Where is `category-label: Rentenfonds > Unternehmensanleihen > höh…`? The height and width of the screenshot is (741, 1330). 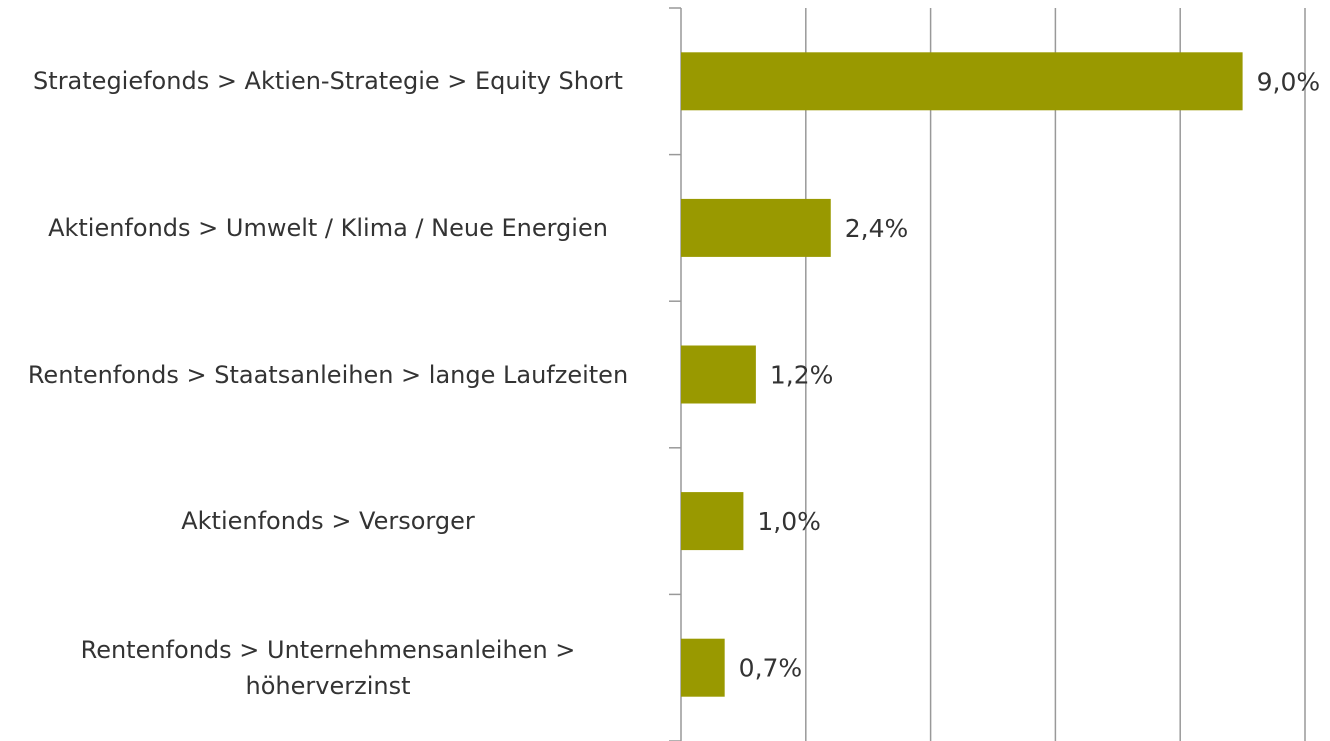 category-label: Rentenfonds > Unternehmensanleihen > höh… is located at coordinates (328, 667).